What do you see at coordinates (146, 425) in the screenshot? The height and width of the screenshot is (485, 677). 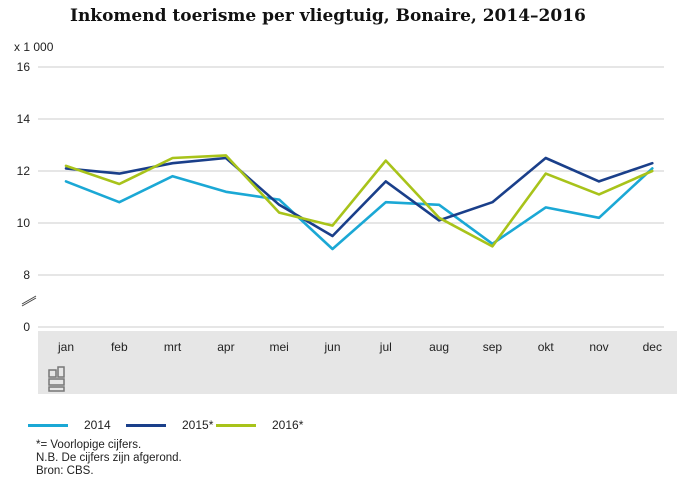 I see `legend-swatch-2015` at bounding box center [146, 425].